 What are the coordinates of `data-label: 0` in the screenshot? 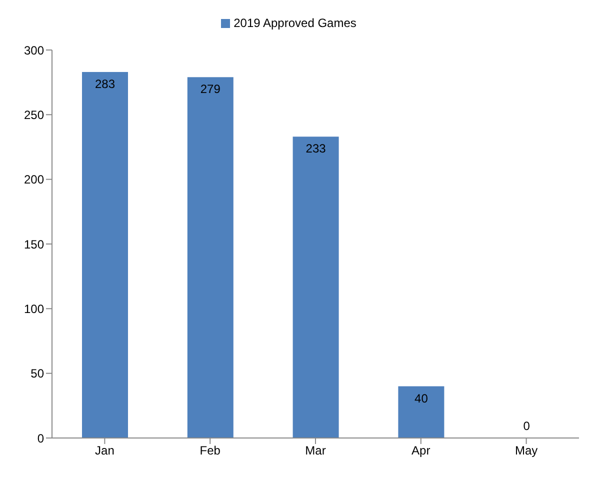 It's located at (526, 426).